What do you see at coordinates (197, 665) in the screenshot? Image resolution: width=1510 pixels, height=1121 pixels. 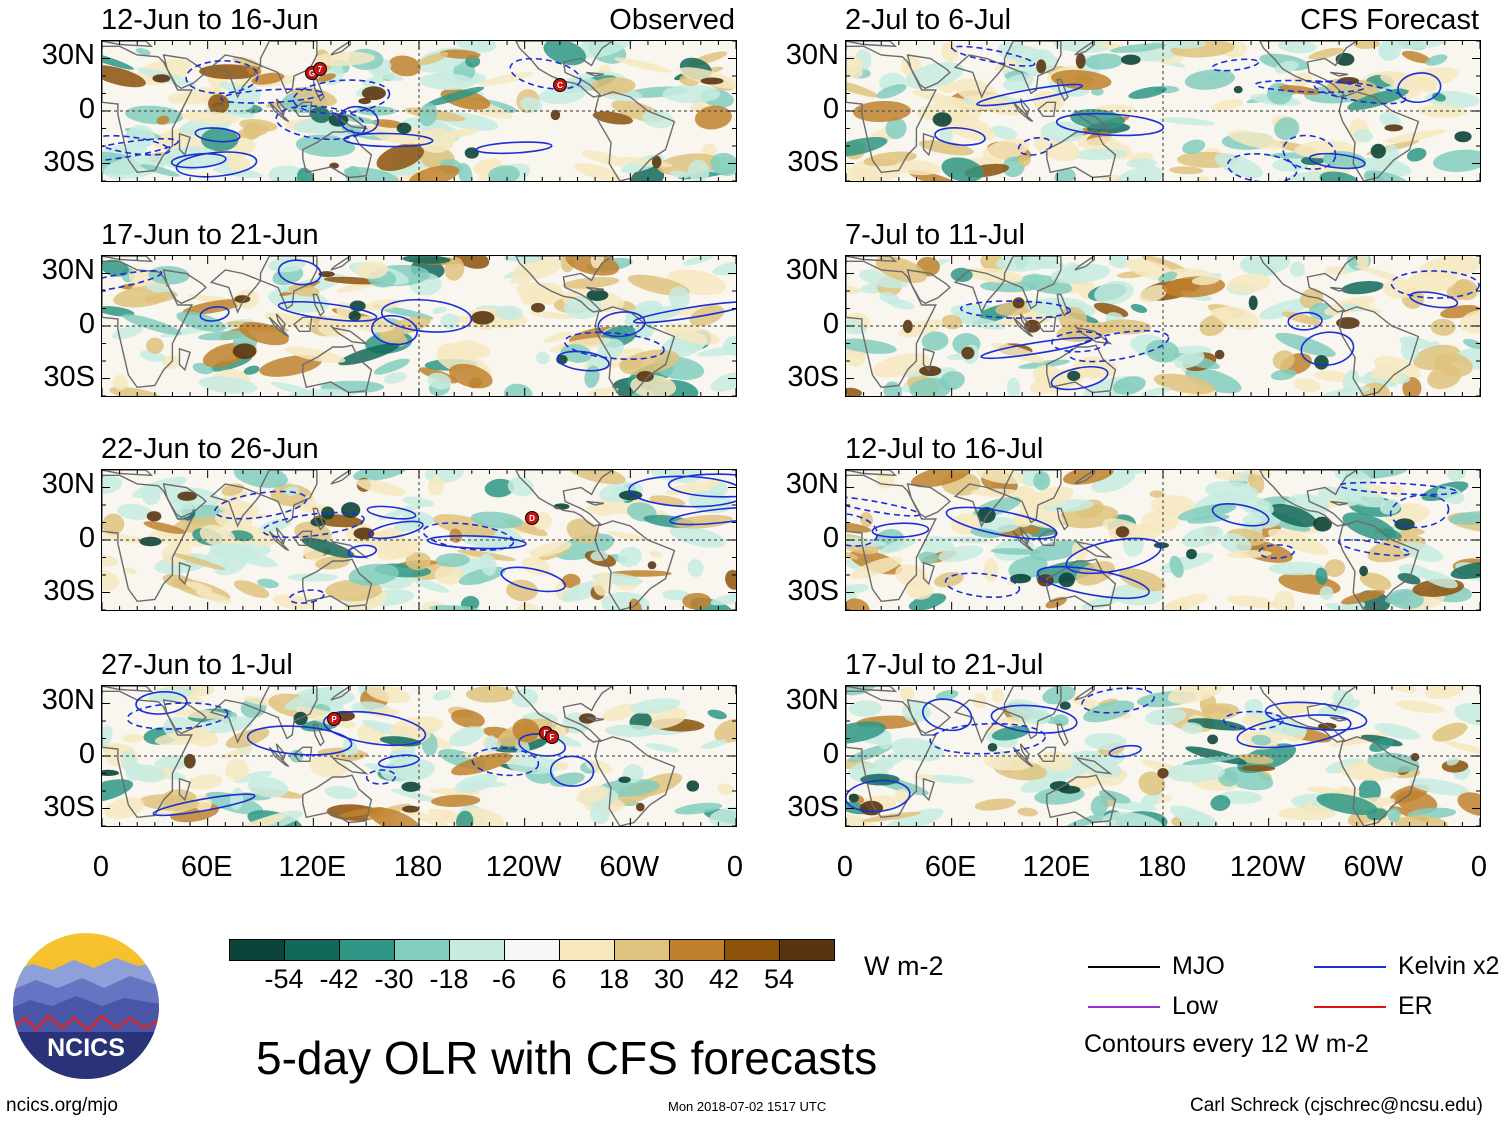 I see `panel-date-label: 27-Jun to 1-Jul` at bounding box center [197, 665].